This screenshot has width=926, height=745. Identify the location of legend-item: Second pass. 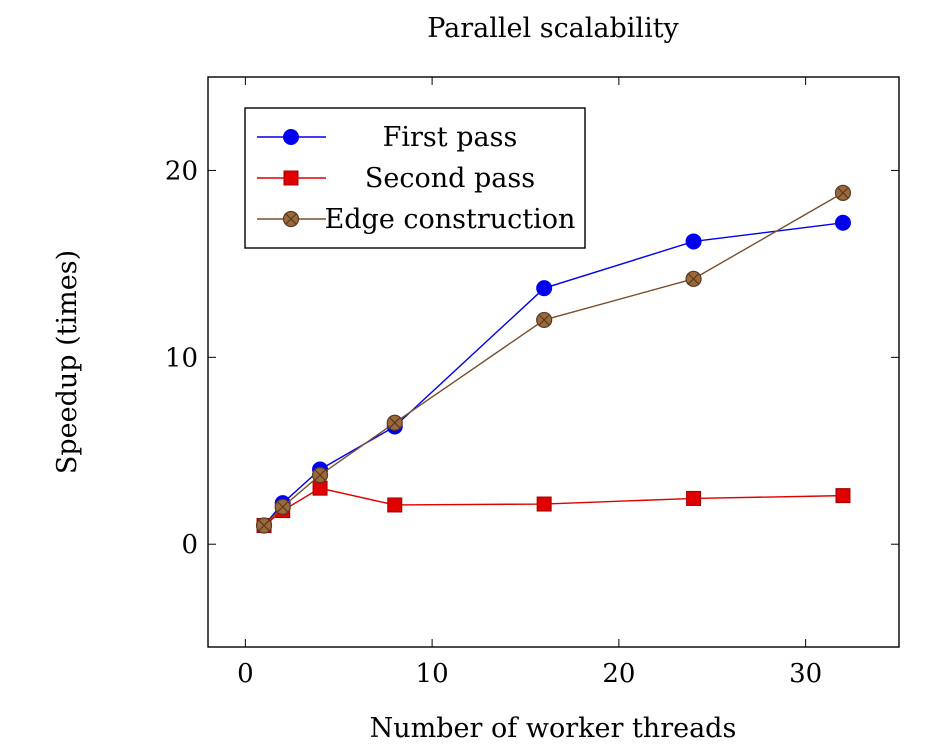
(396, 178).